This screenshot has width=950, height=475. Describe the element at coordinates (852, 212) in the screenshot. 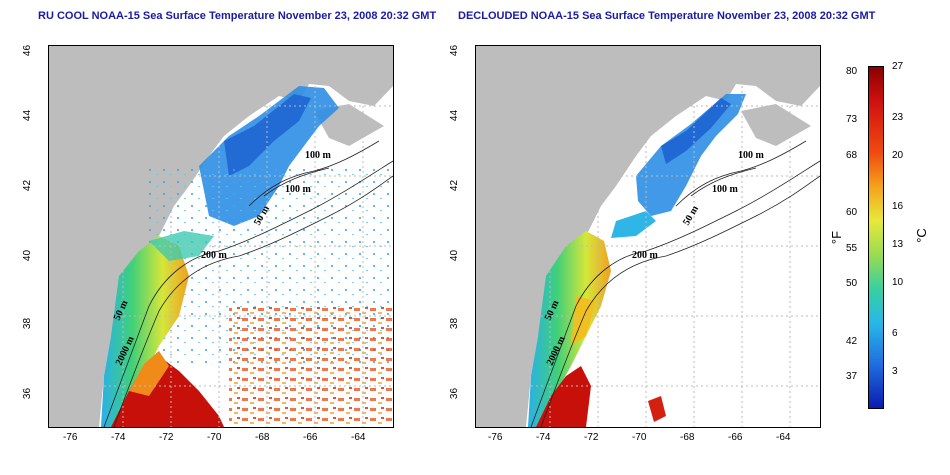

I see `fahrenheit-tick: 60` at that location.